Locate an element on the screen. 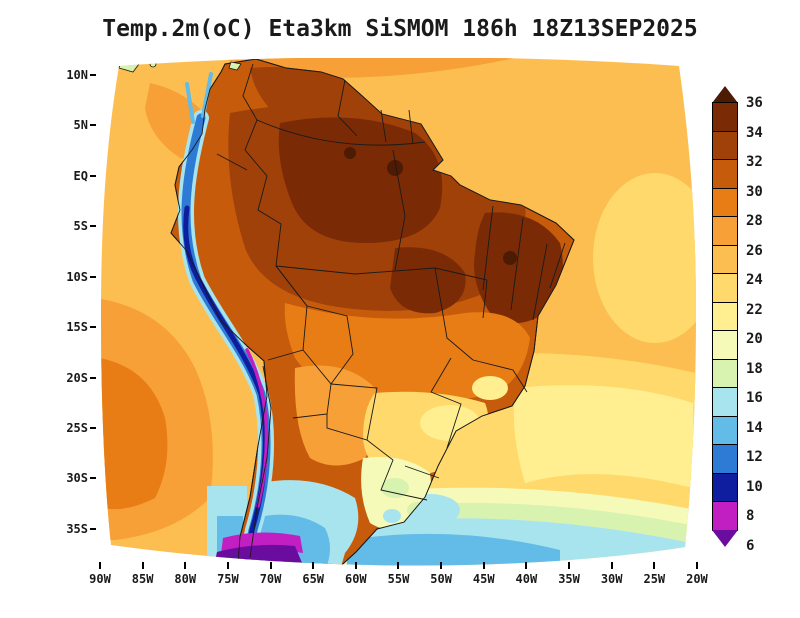 This screenshot has width=800, height=618. lat-tick-label: 5S is located at coordinates (80, 226).